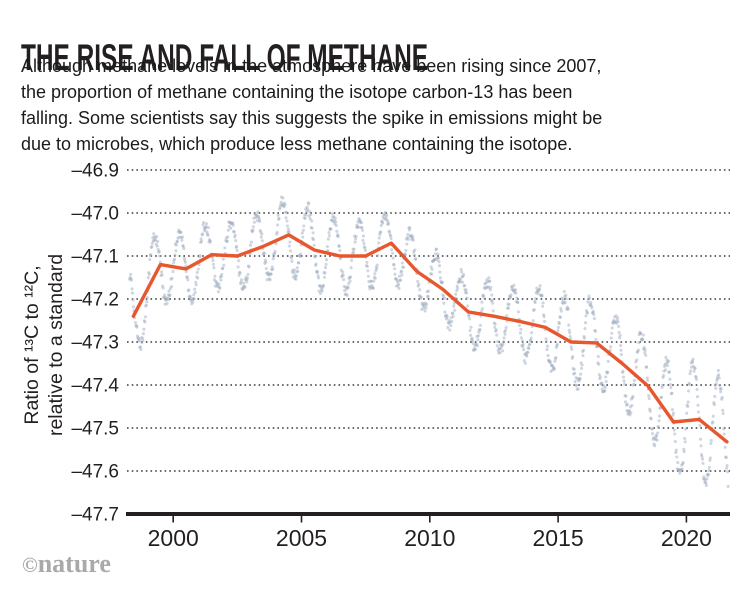  I want to click on svg-text: Ratio of ¹³C to ¹²C,, so click(32, 344).